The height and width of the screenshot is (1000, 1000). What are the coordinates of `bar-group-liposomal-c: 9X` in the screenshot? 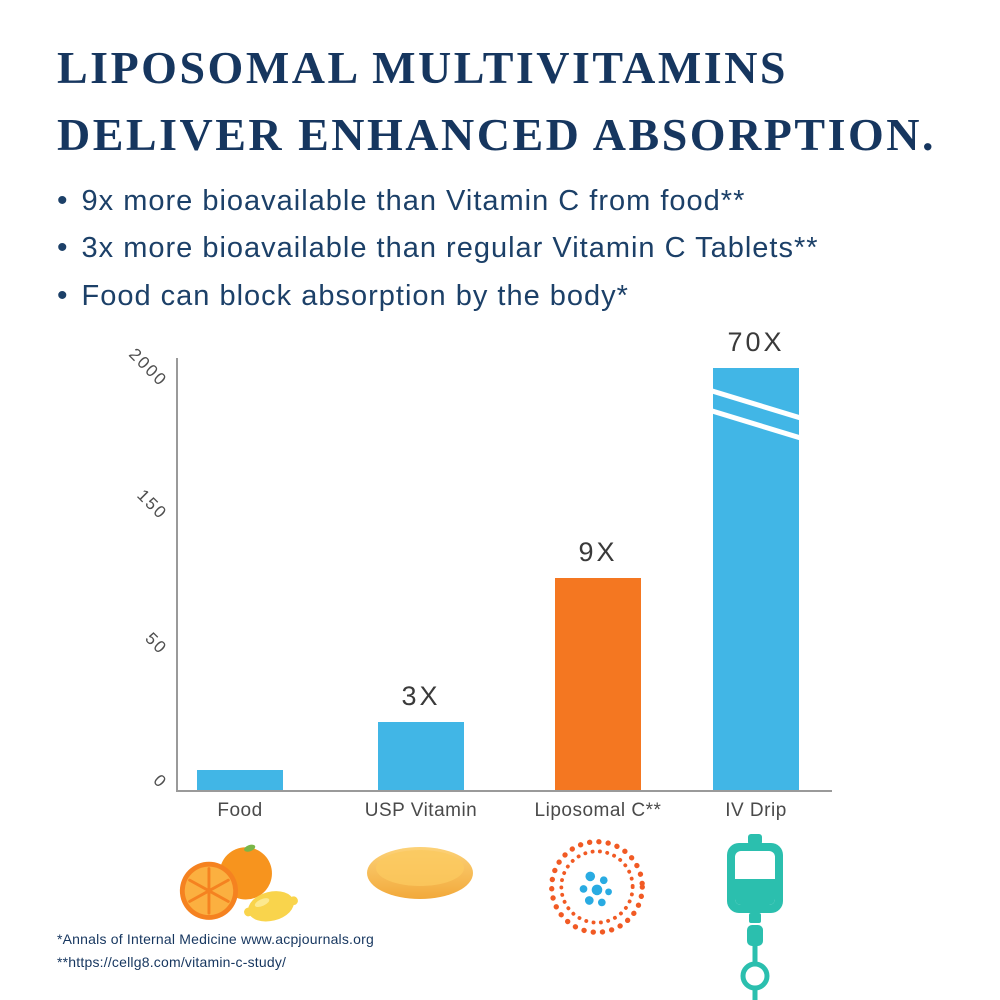 It's located at (598, 663).